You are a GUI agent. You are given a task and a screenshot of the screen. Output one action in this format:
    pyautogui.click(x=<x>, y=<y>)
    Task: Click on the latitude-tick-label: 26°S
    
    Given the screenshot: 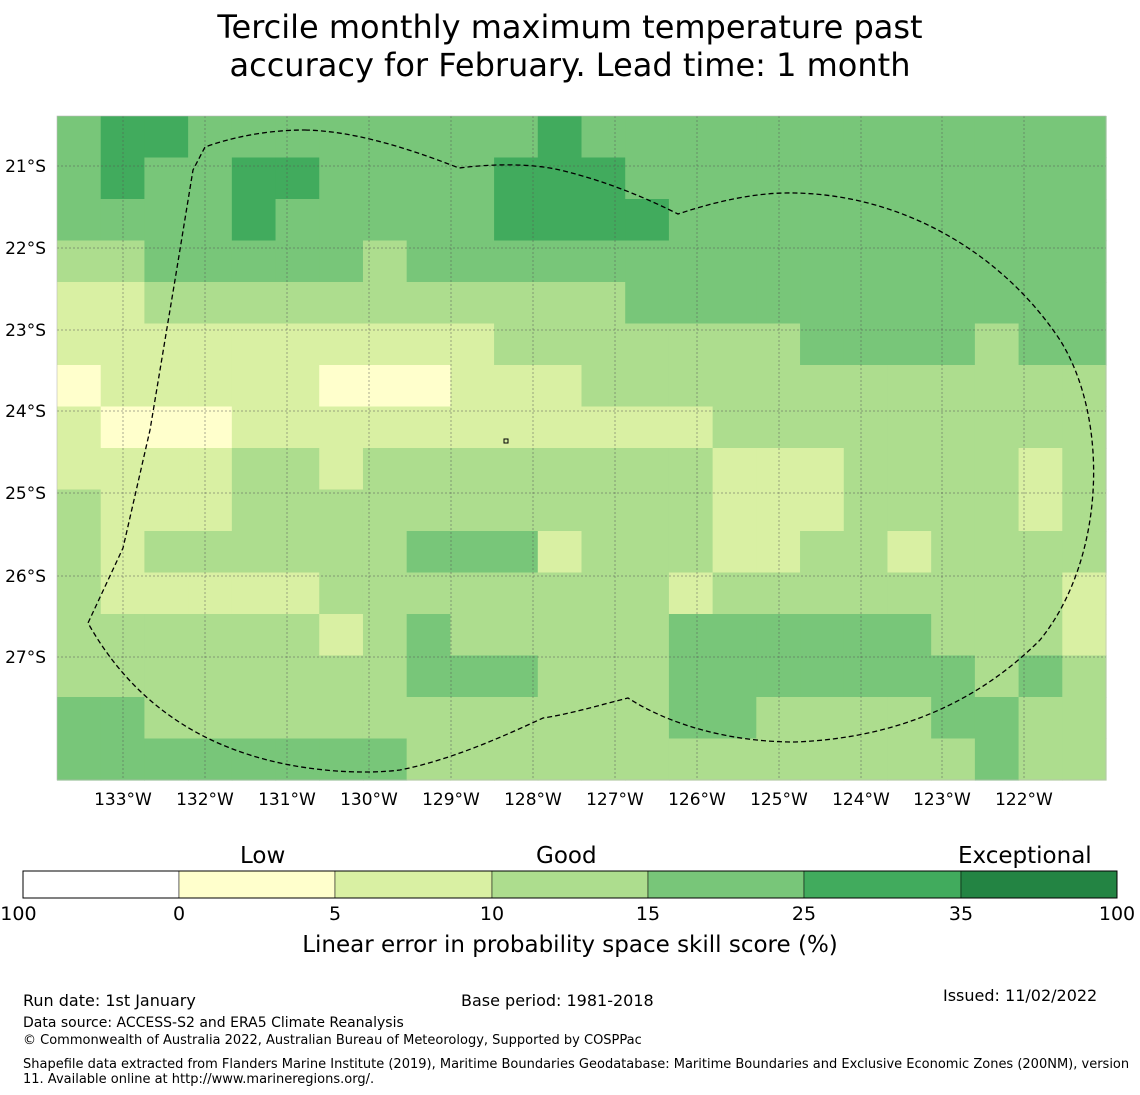 What is the action you would take?
    pyautogui.click(x=25, y=577)
    